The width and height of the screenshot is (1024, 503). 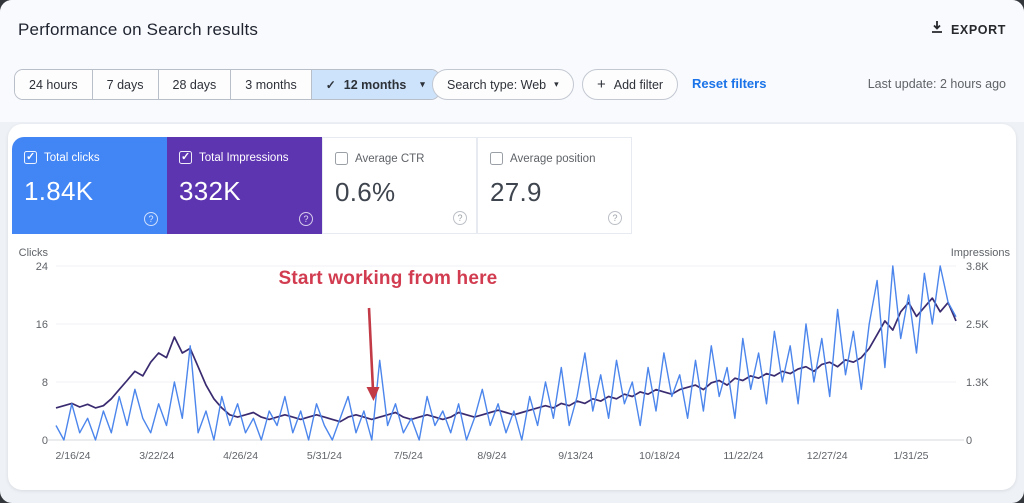 What do you see at coordinates (981, 253) in the screenshot?
I see `right-axis-title: Impressions` at bounding box center [981, 253].